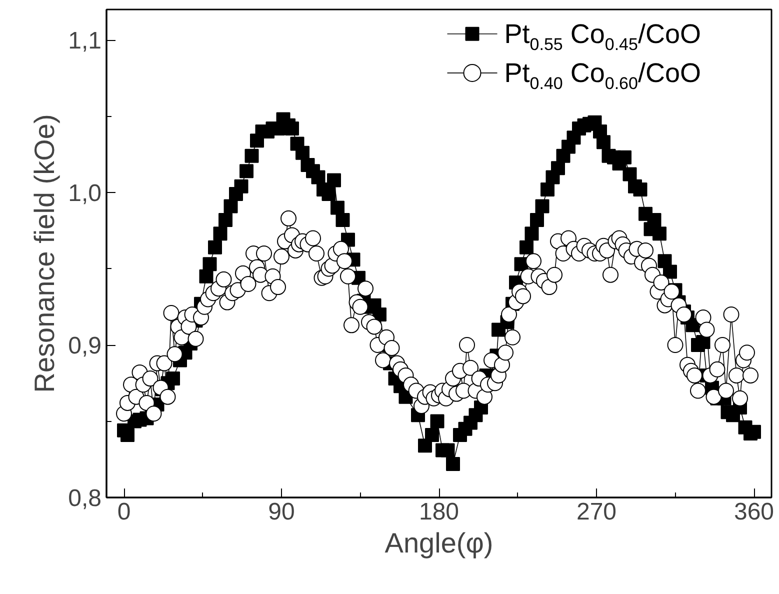 The width and height of the screenshot is (779, 594). I want to click on x-tick-label: 180, so click(439, 512).